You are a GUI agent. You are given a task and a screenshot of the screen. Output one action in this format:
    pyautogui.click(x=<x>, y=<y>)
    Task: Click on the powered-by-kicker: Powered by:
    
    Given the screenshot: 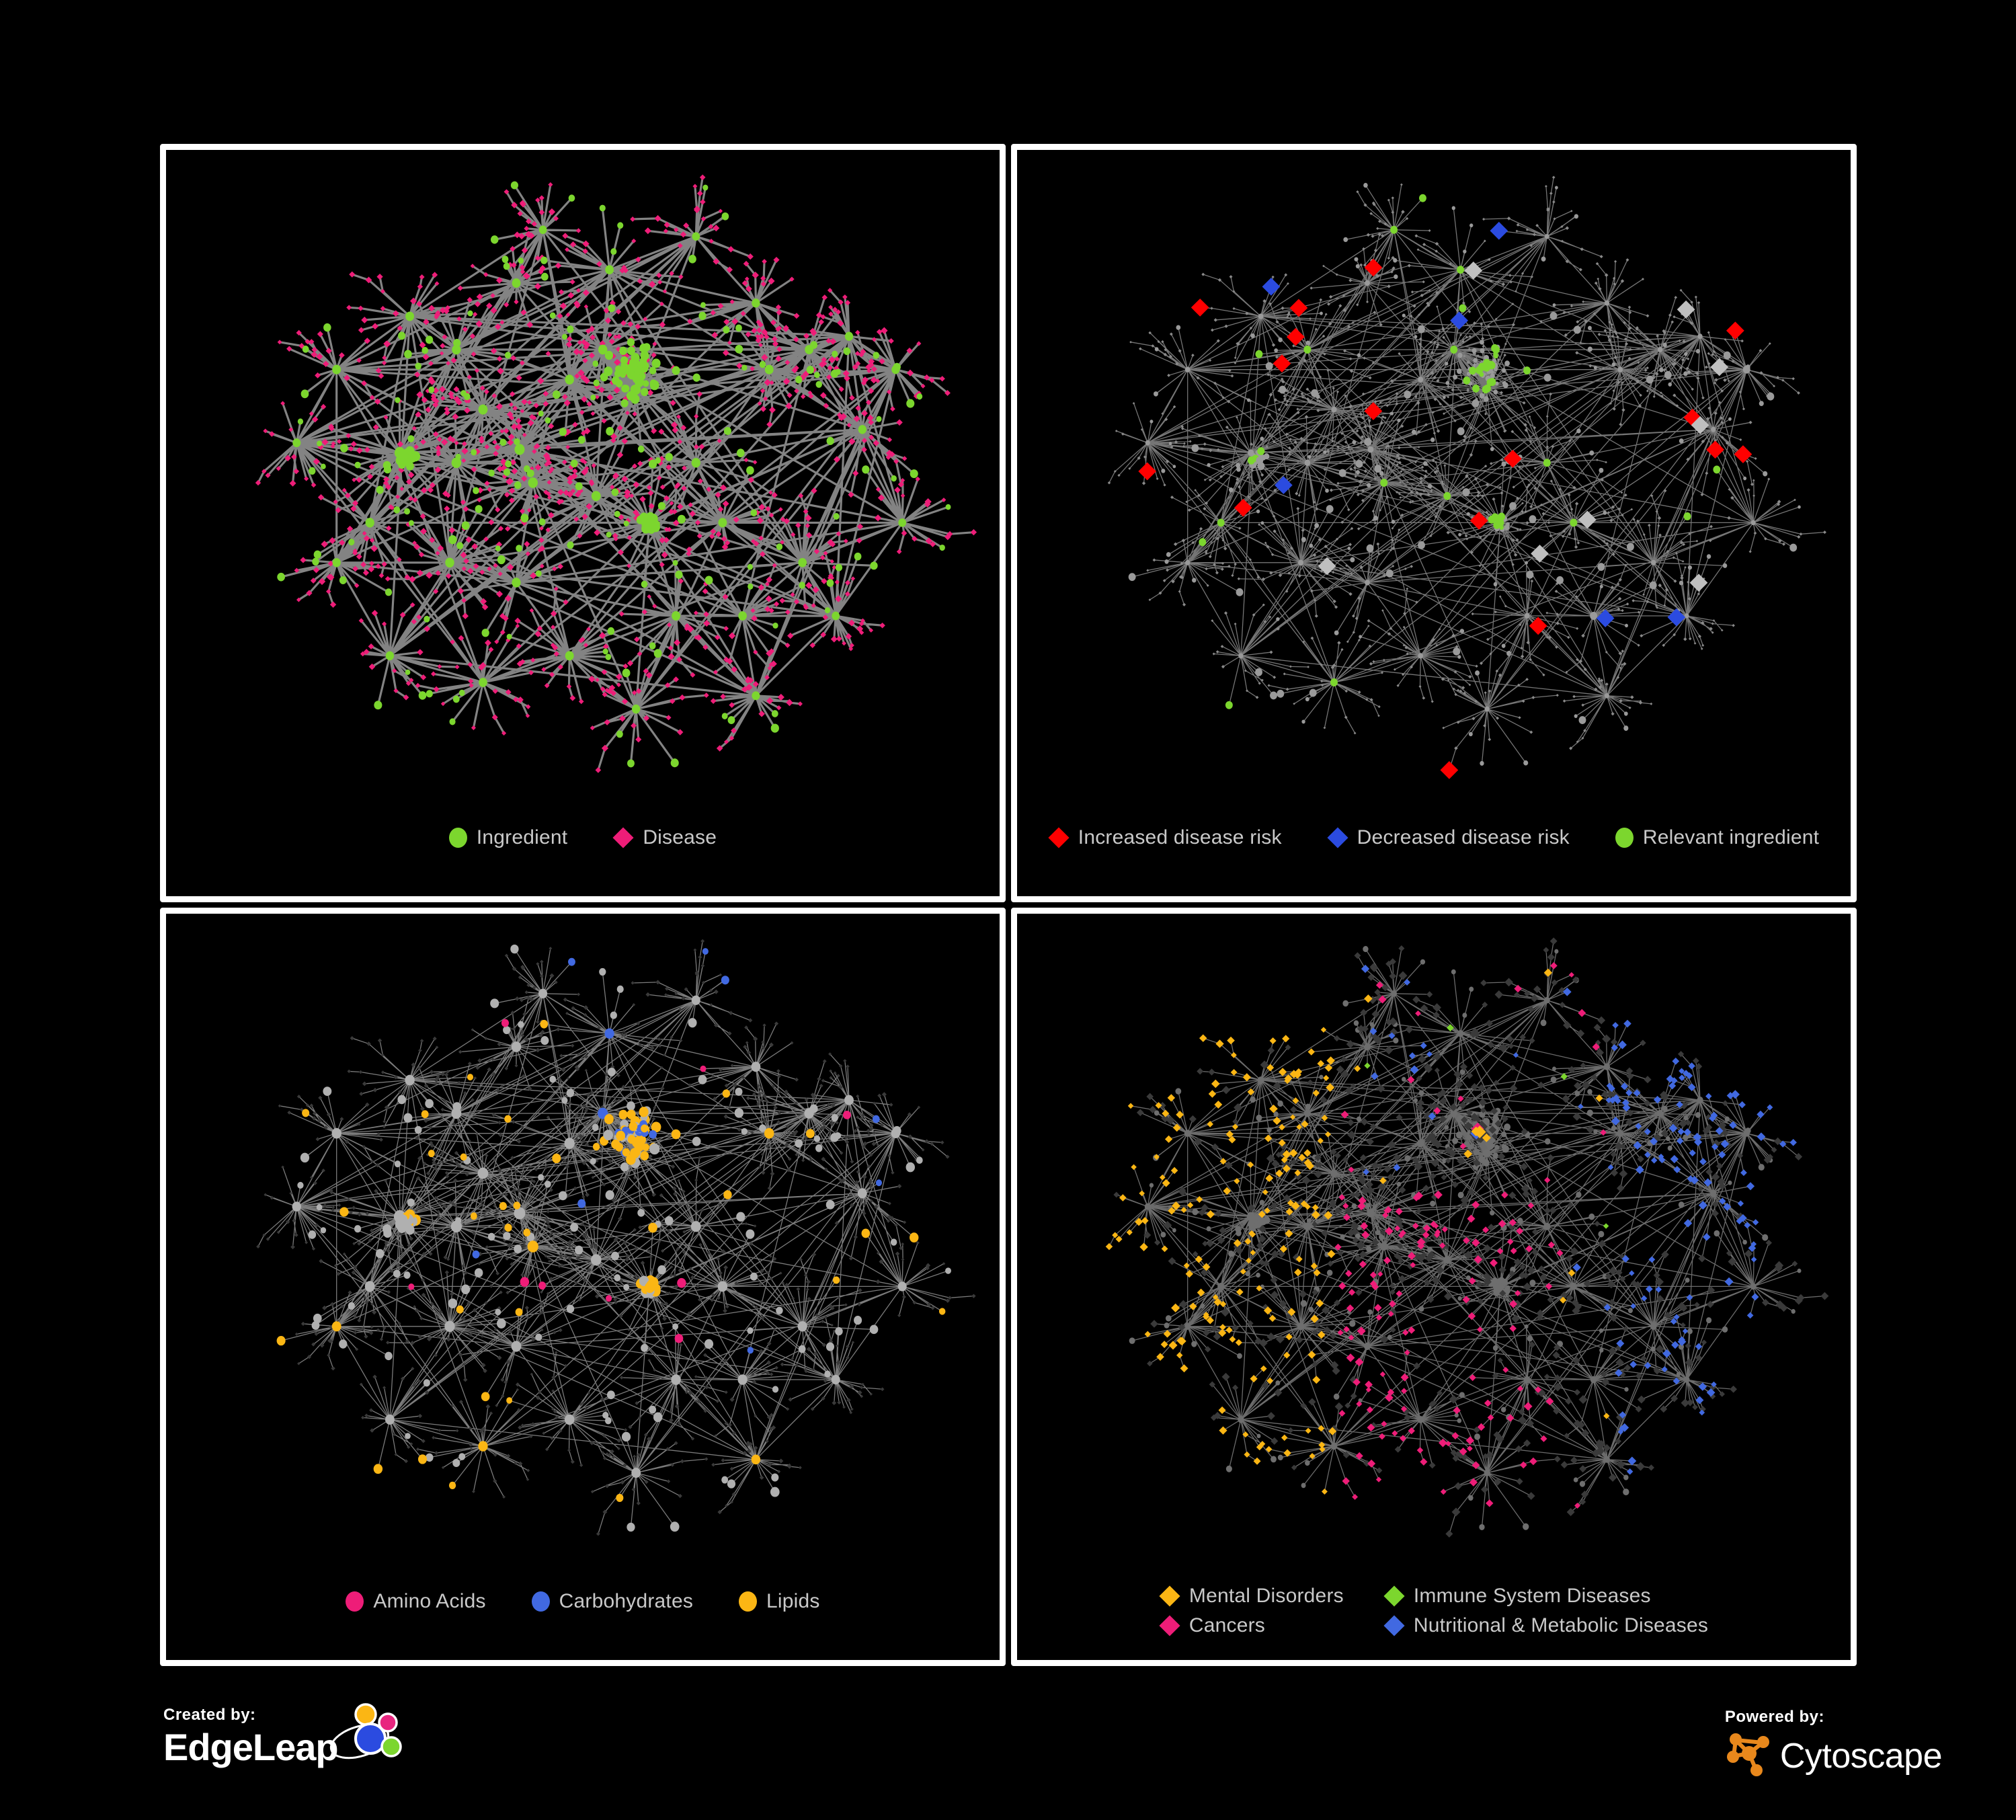 What is the action you would take?
    pyautogui.click(x=1774, y=1717)
    